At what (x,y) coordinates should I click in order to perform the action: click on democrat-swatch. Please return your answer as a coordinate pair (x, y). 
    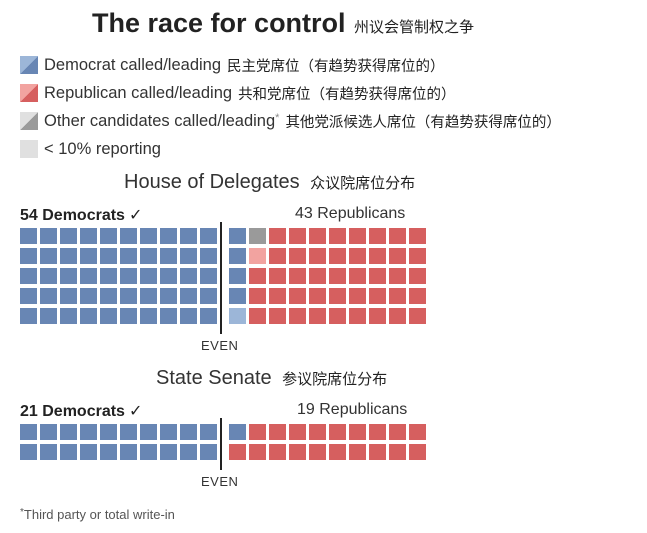
    Looking at the image, I should click on (29, 65).